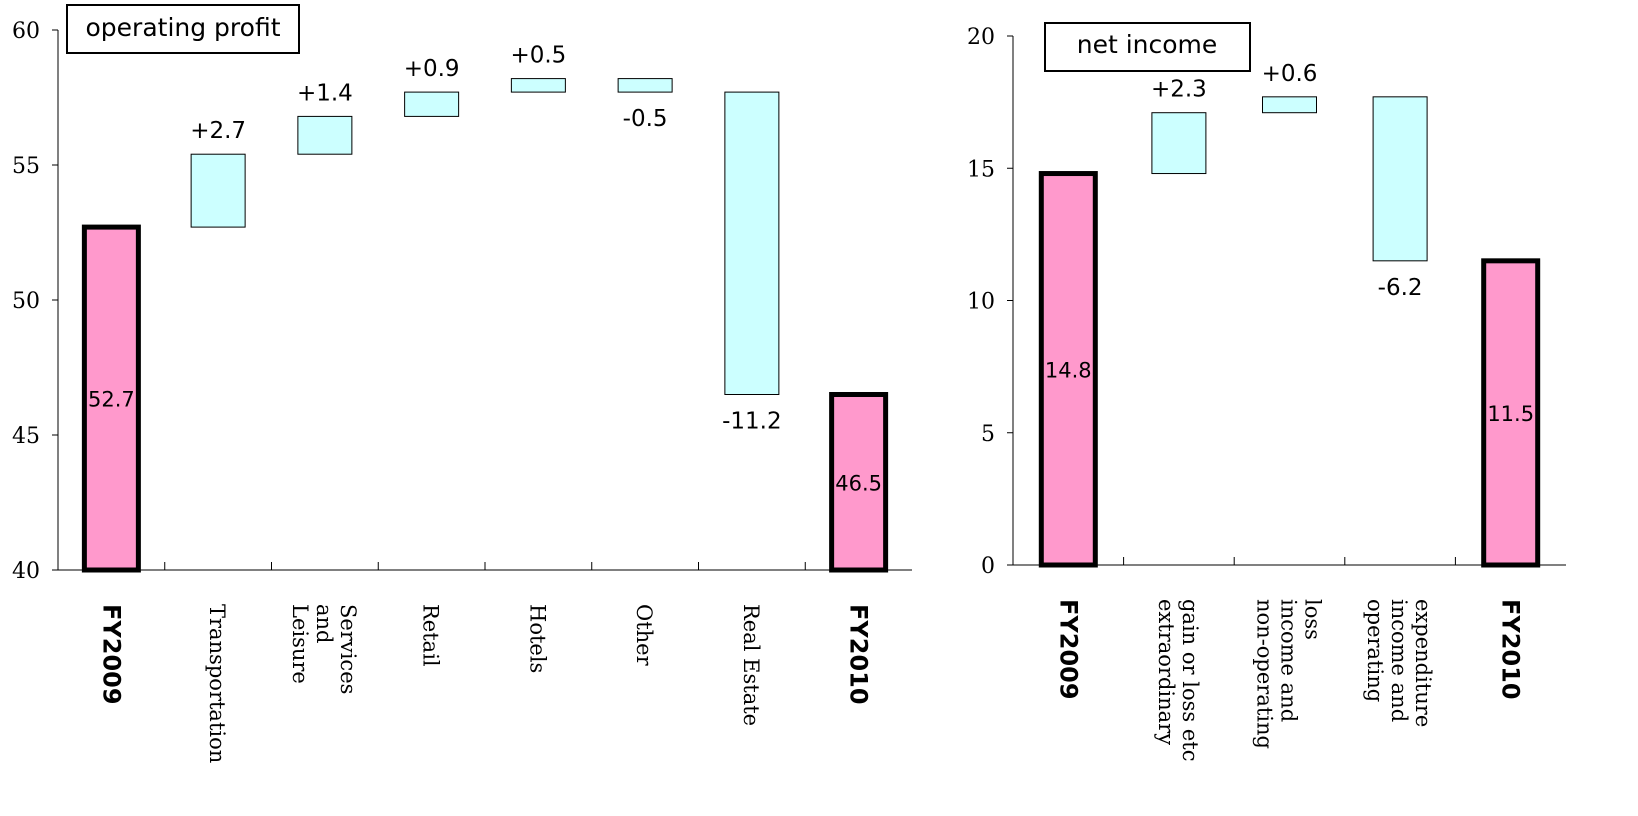 This screenshot has height=816, width=1638. Describe the element at coordinates (324, 624) in the screenshot. I see `chart1-category-line: and` at that location.